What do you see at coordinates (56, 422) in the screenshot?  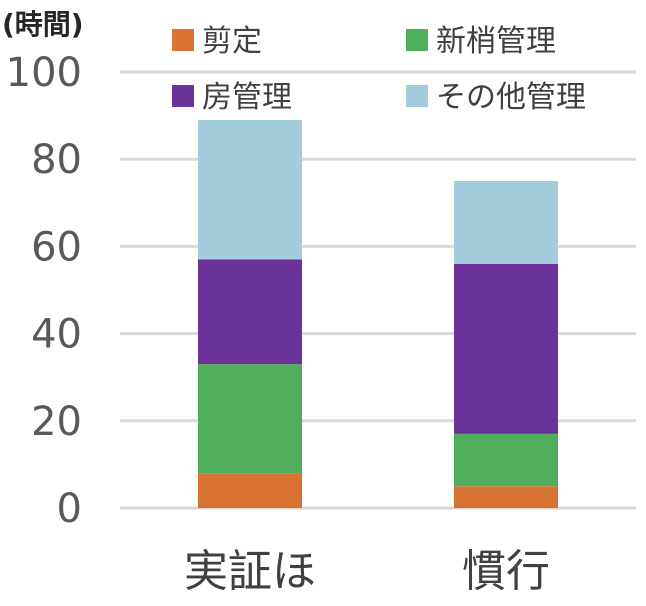 I see `y-tick-label: 20` at bounding box center [56, 422].